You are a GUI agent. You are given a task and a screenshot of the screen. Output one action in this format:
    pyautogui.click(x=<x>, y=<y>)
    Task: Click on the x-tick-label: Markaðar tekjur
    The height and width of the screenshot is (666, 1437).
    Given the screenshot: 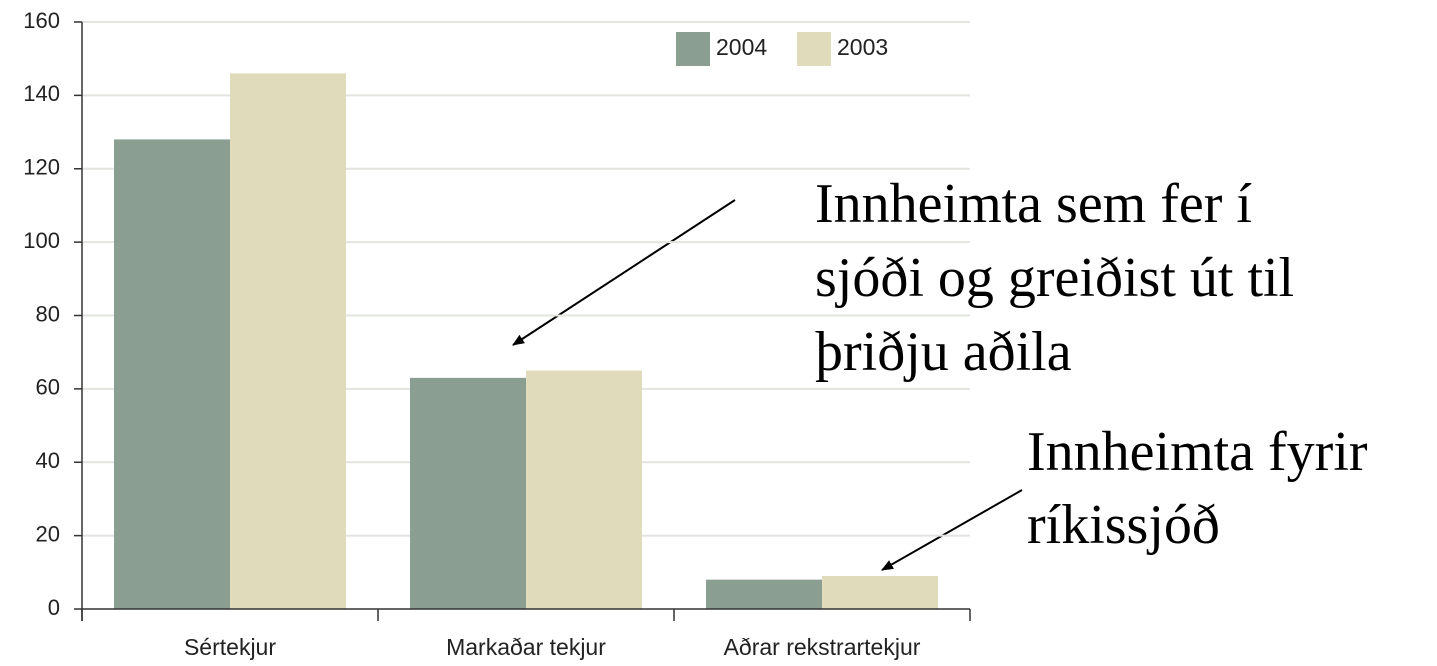 What is the action you would take?
    pyautogui.click(x=526, y=647)
    